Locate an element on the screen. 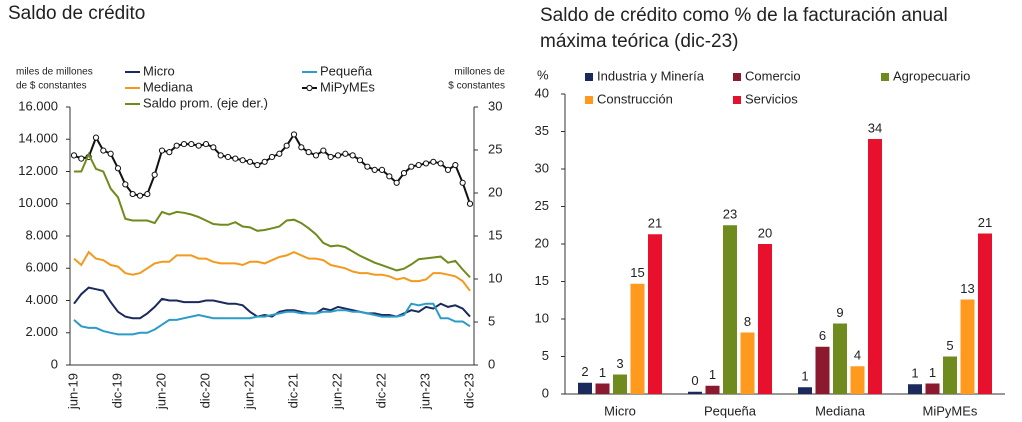 This screenshot has height=422, width=1022. legend-label: Agropecuario is located at coordinates (931, 75).